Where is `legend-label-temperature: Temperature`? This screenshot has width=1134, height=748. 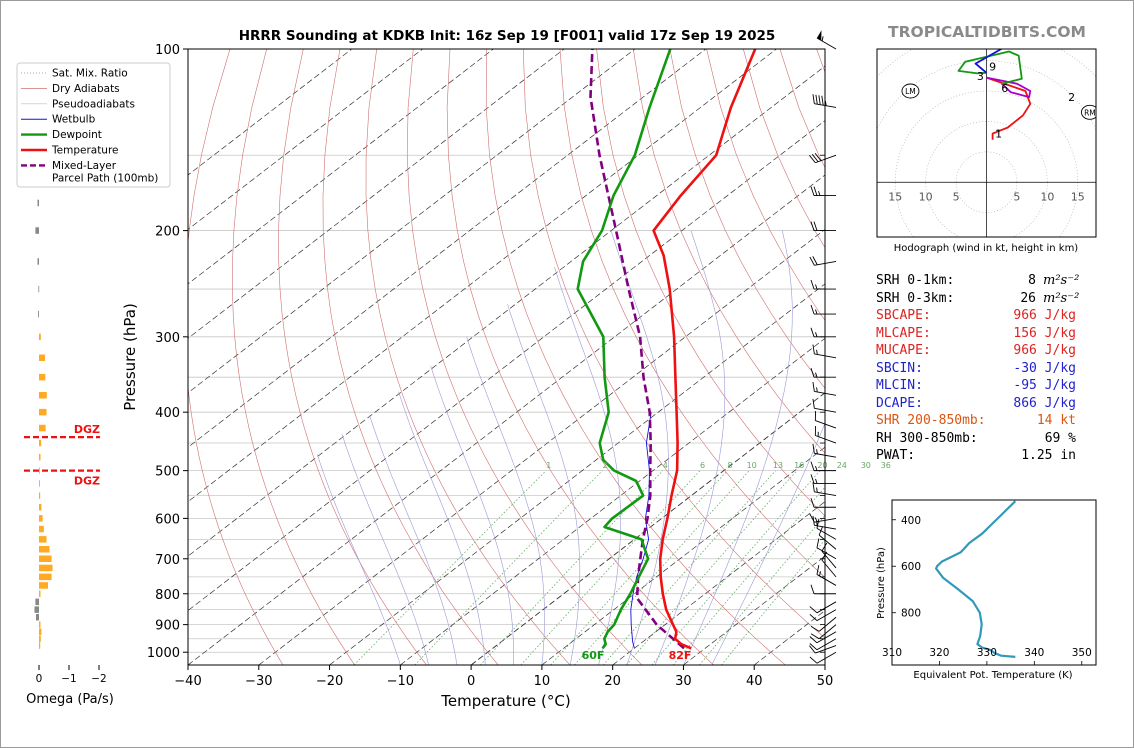 legend-label-temperature: Temperature is located at coordinates (85, 151).